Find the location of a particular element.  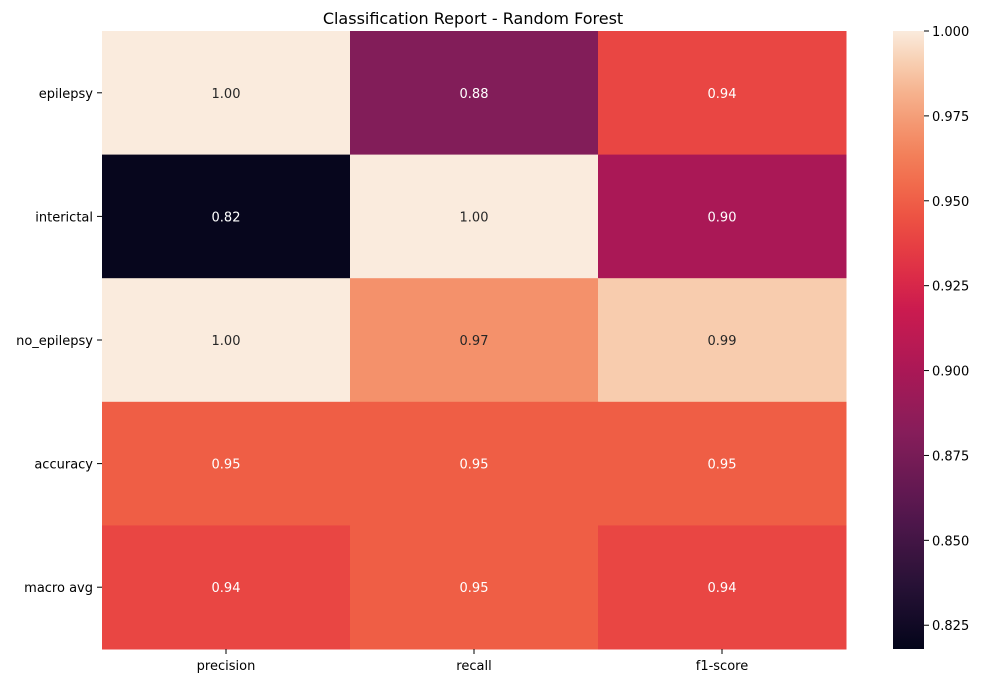

colorbar-tick-label: 0.975 is located at coordinates (950, 117).